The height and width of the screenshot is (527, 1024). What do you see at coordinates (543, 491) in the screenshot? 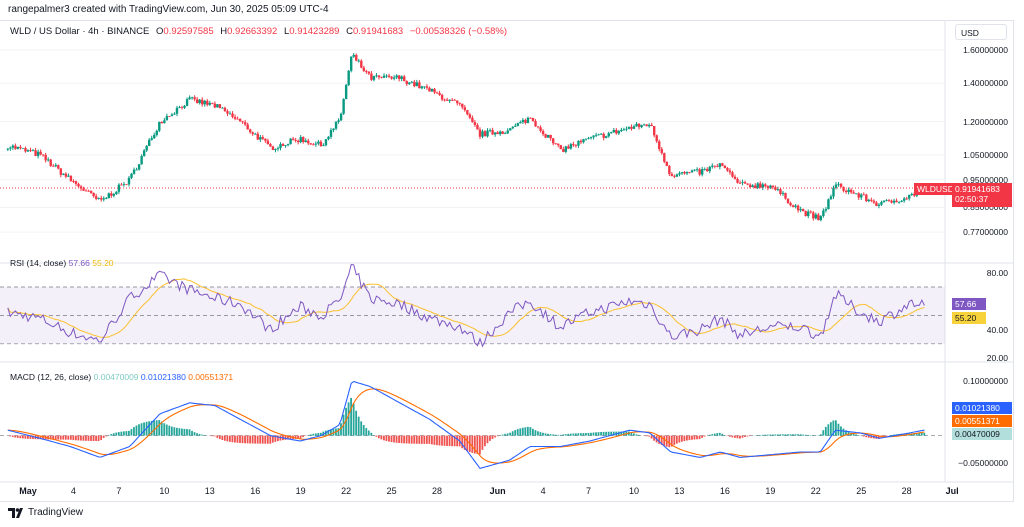
I see `time-tick: 4` at bounding box center [543, 491].